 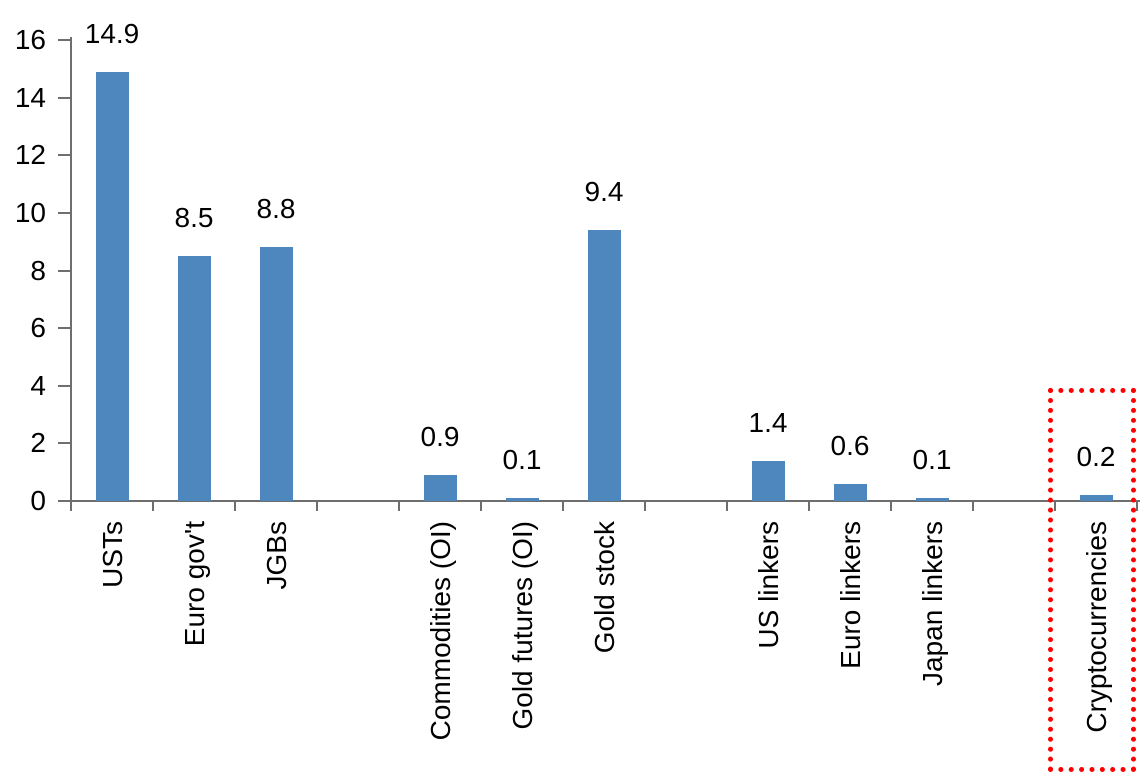 I want to click on x-axis-line, so click(x=605, y=501).